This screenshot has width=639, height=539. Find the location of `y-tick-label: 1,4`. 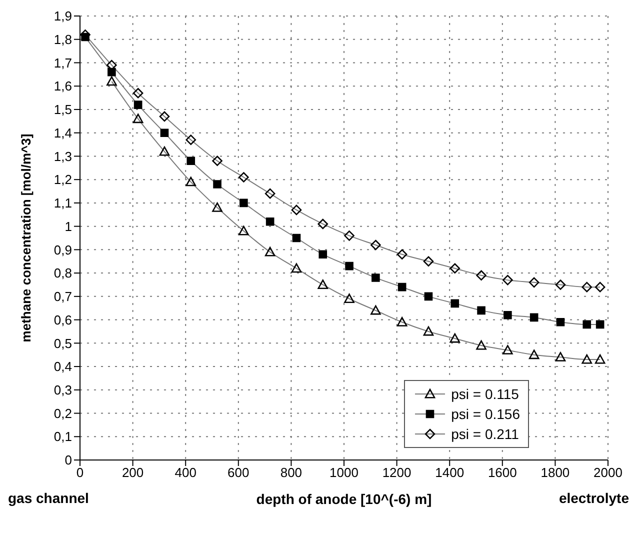

y-tick-label: 1,4 is located at coordinates (63, 132).